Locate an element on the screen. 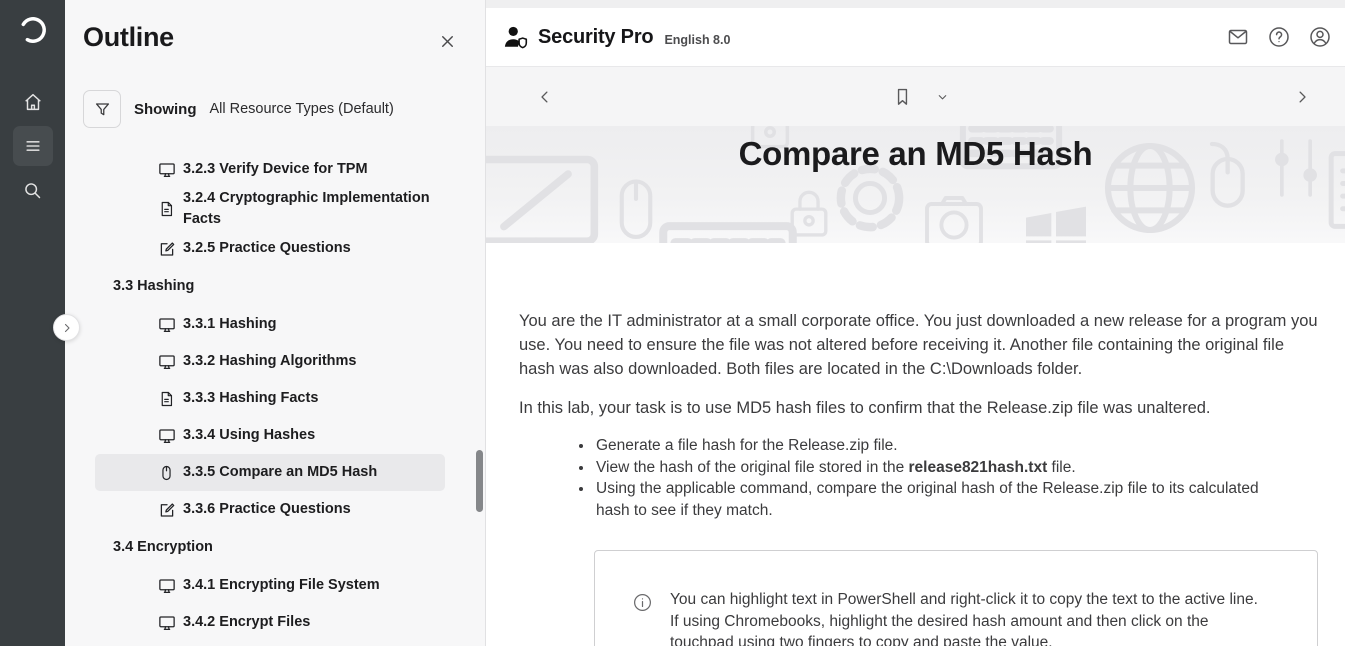  outline-title: Outline is located at coordinates (128, 37).